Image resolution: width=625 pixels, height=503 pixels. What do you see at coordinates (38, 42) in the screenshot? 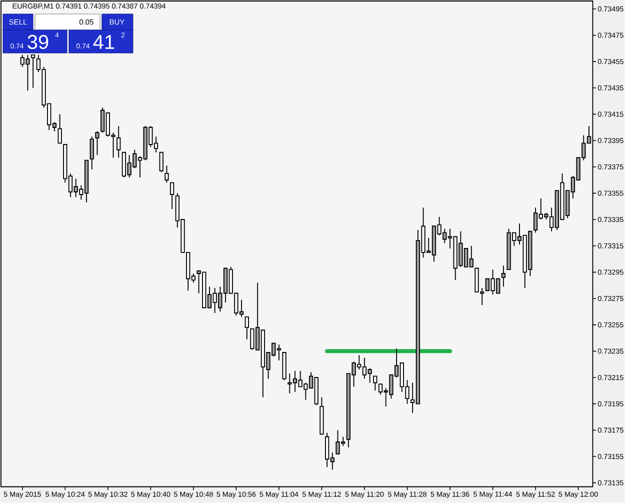
I see `annotation: 39` at bounding box center [38, 42].